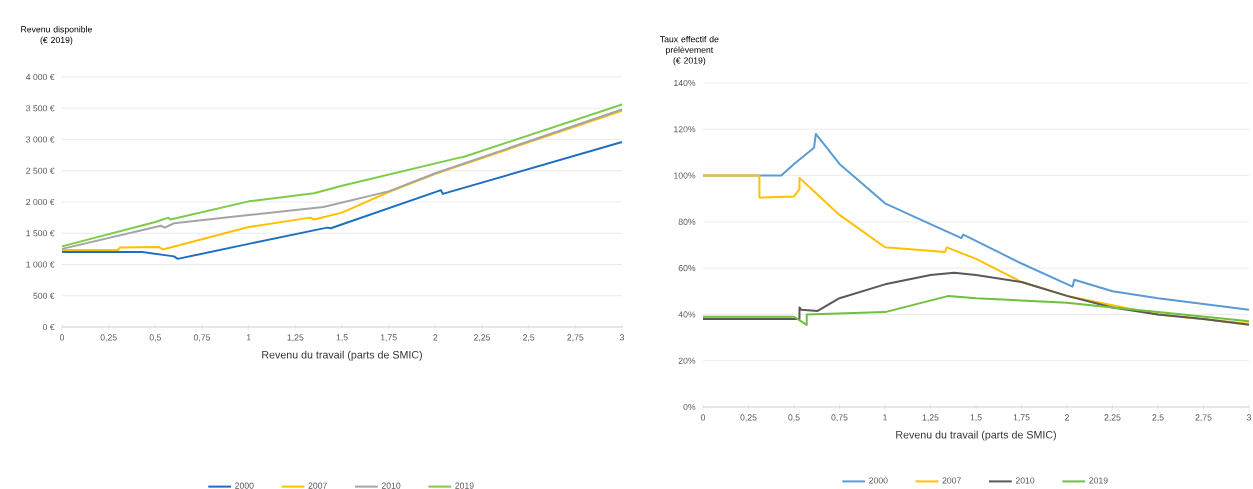  What do you see at coordinates (40, 264) in the screenshot?
I see `y-tick-label: 1 000 €` at bounding box center [40, 264].